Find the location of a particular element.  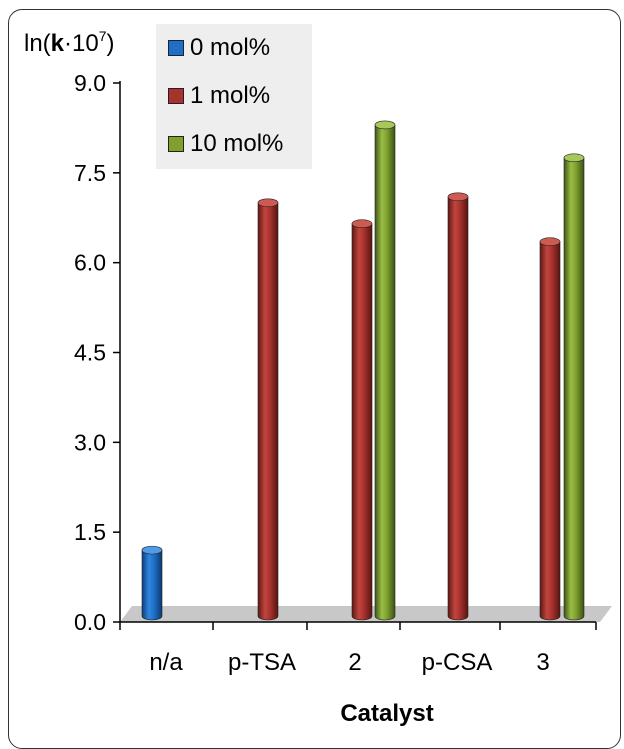

legend: 0 mol% 1 mol% 10 mol% is located at coordinates (234, 96).